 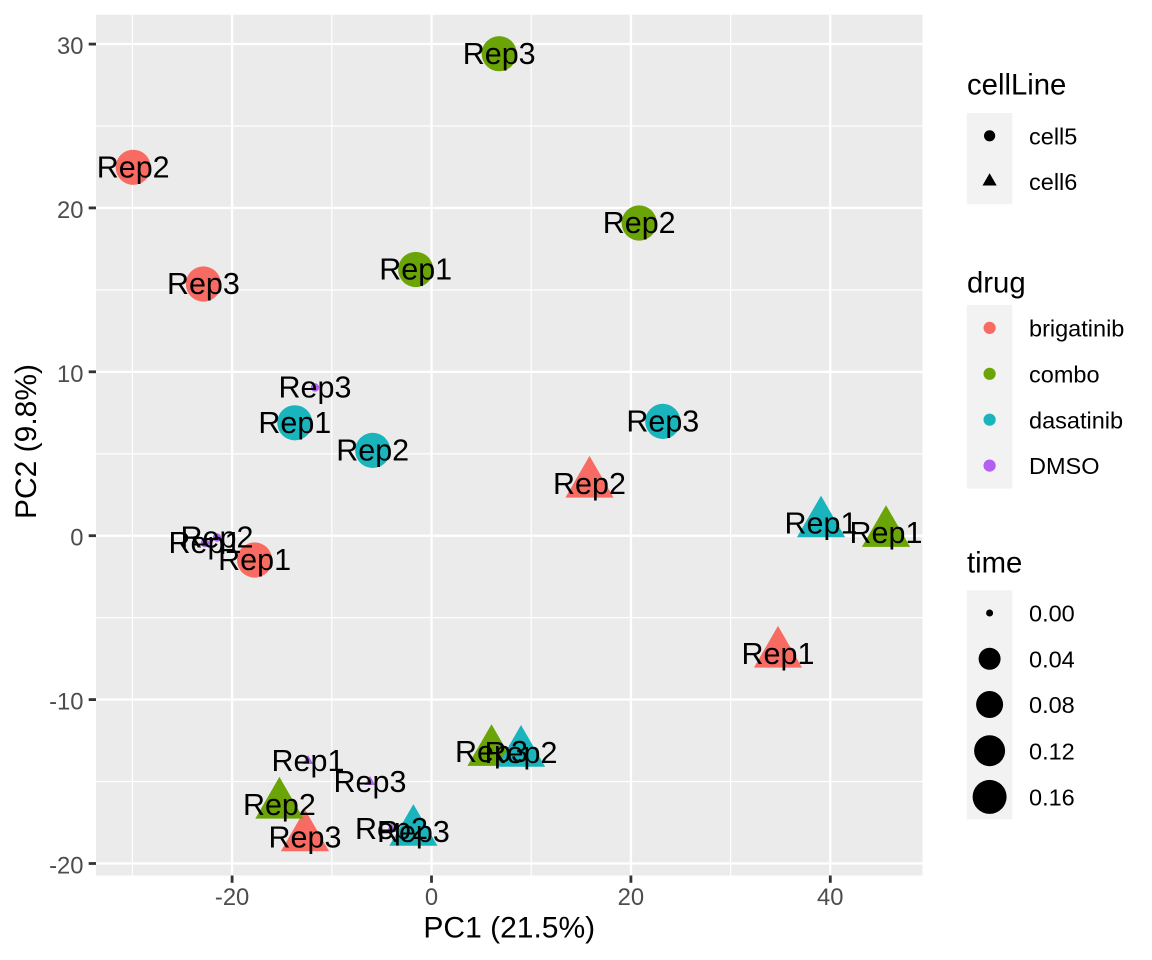 I want to click on svg-text: DMSO, so click(x=1064, y=466).